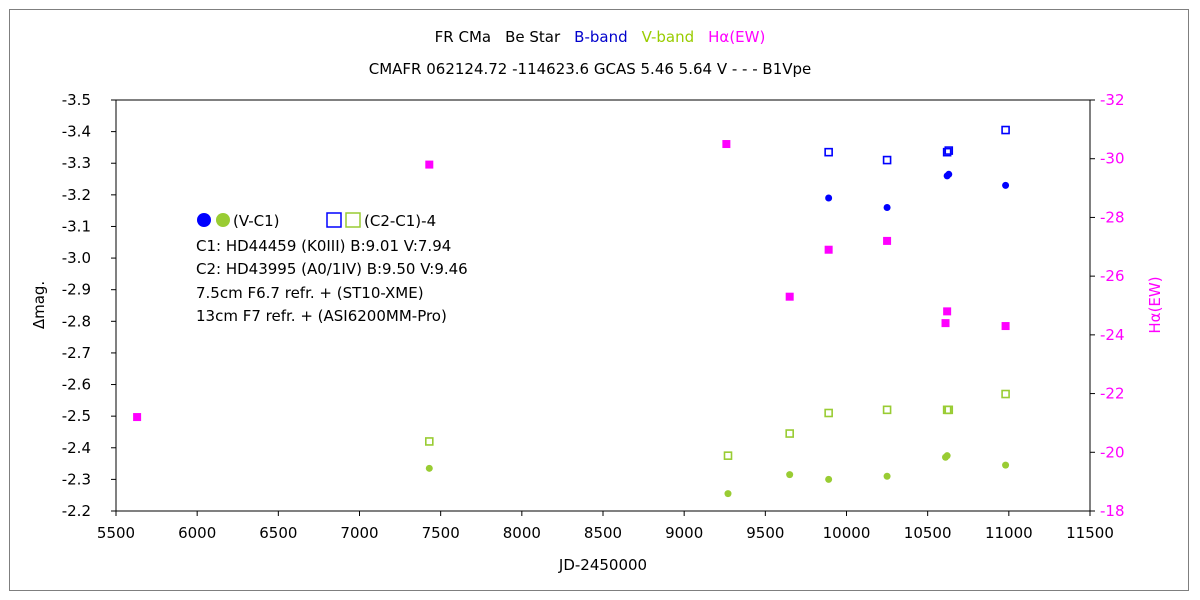  What do you see at coordinates (602, 565) in the screenshot?
I see `x-axis-label: JD-2450000` at bounding box center [602, 565].